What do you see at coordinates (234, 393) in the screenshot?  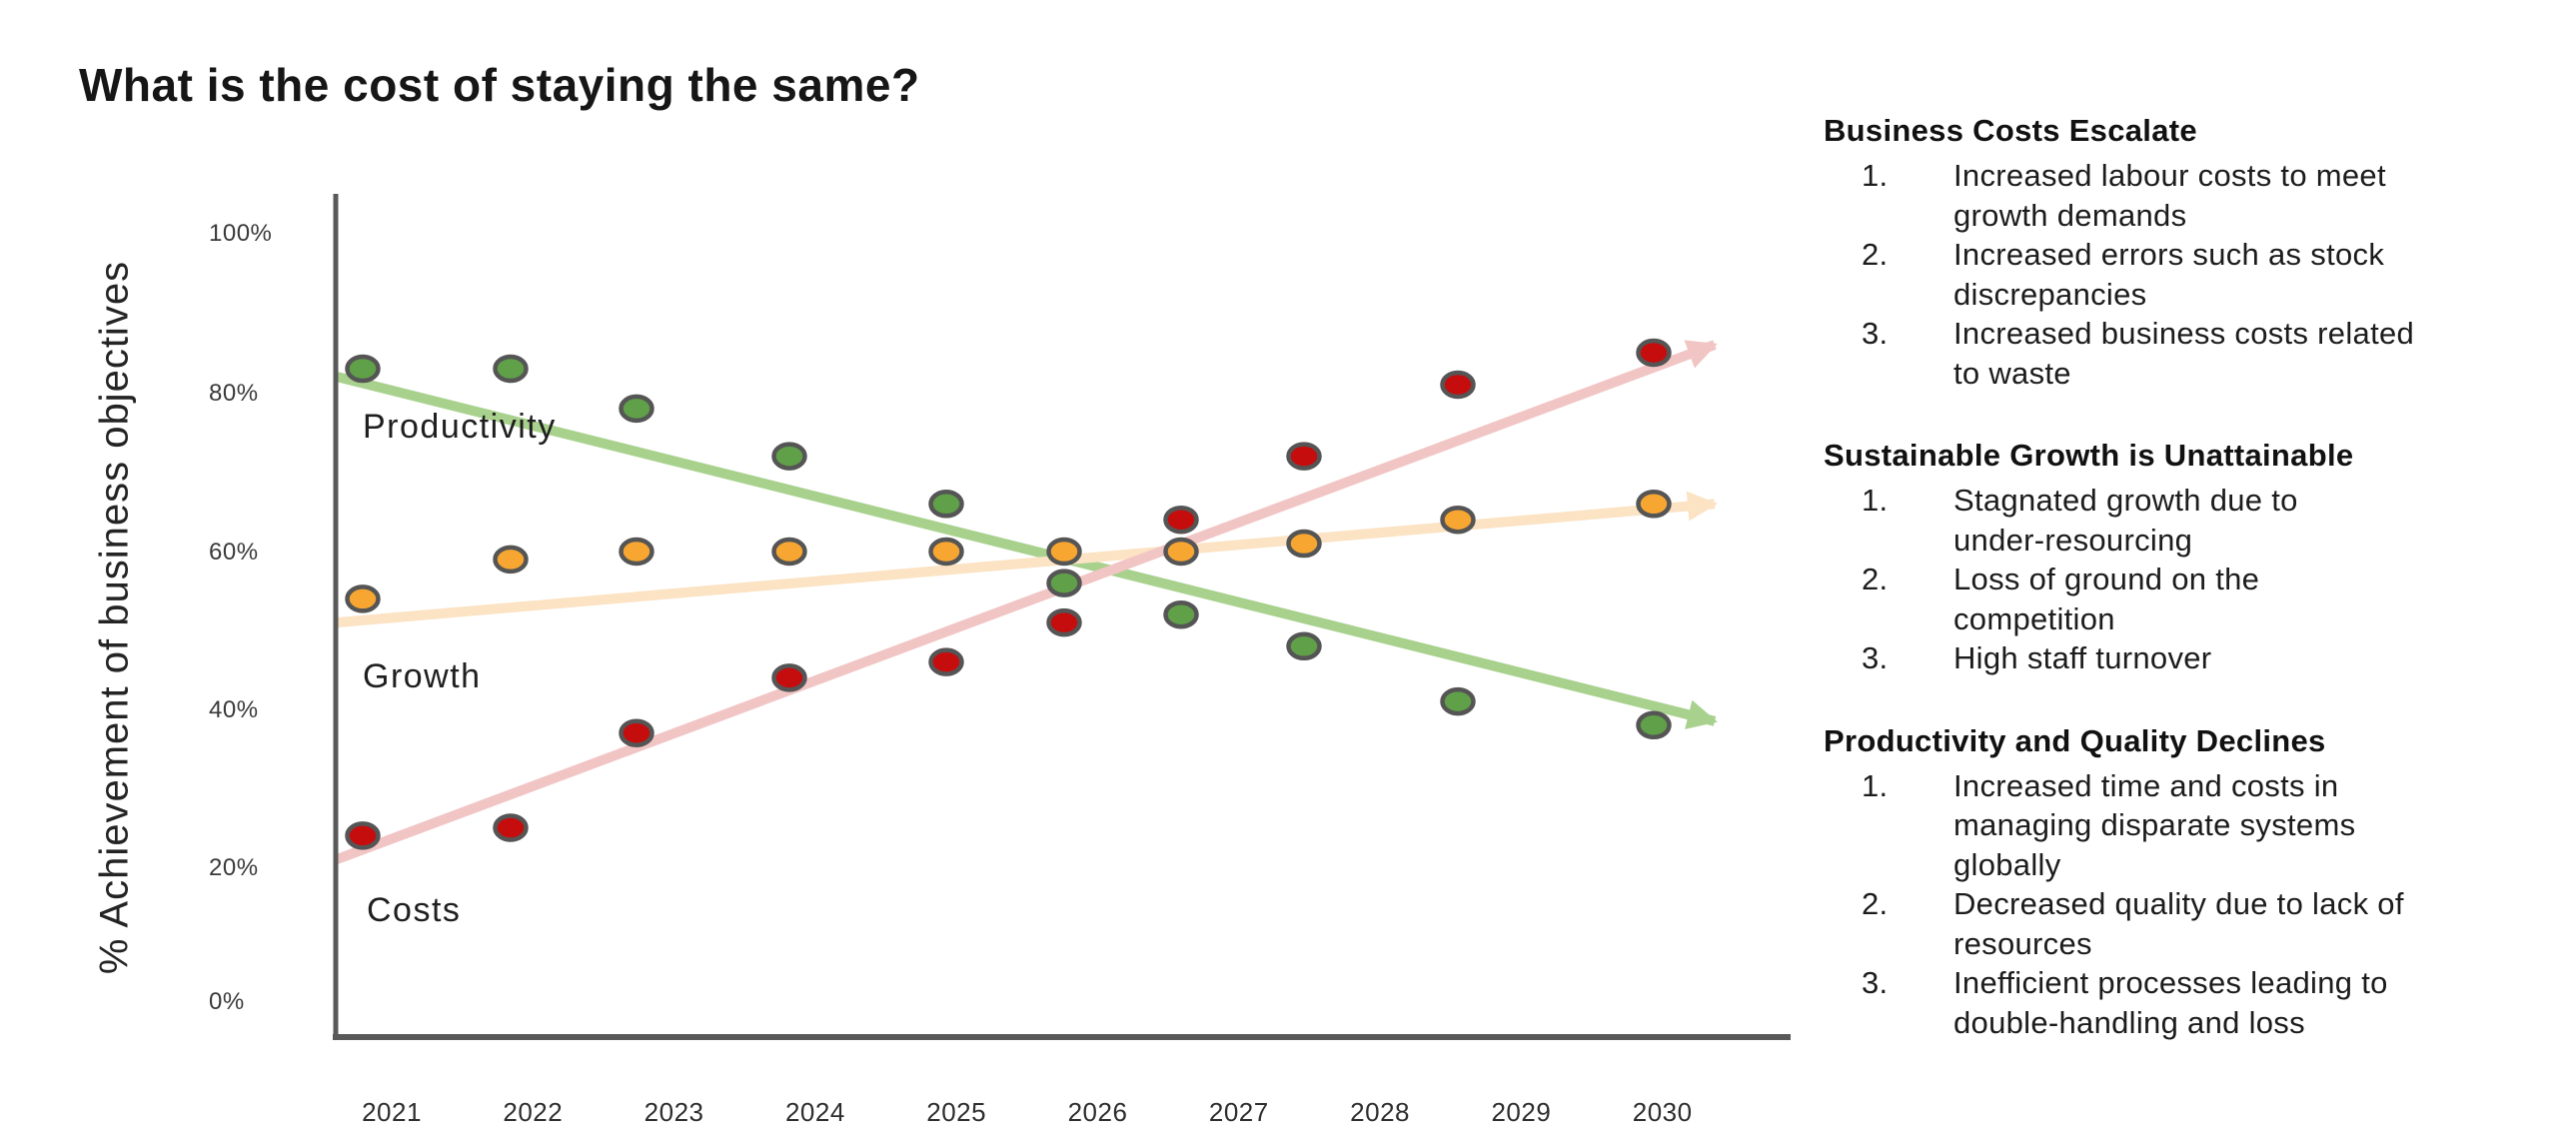 I see `y-tick-label: 80%` at bounding box center [234, 393].